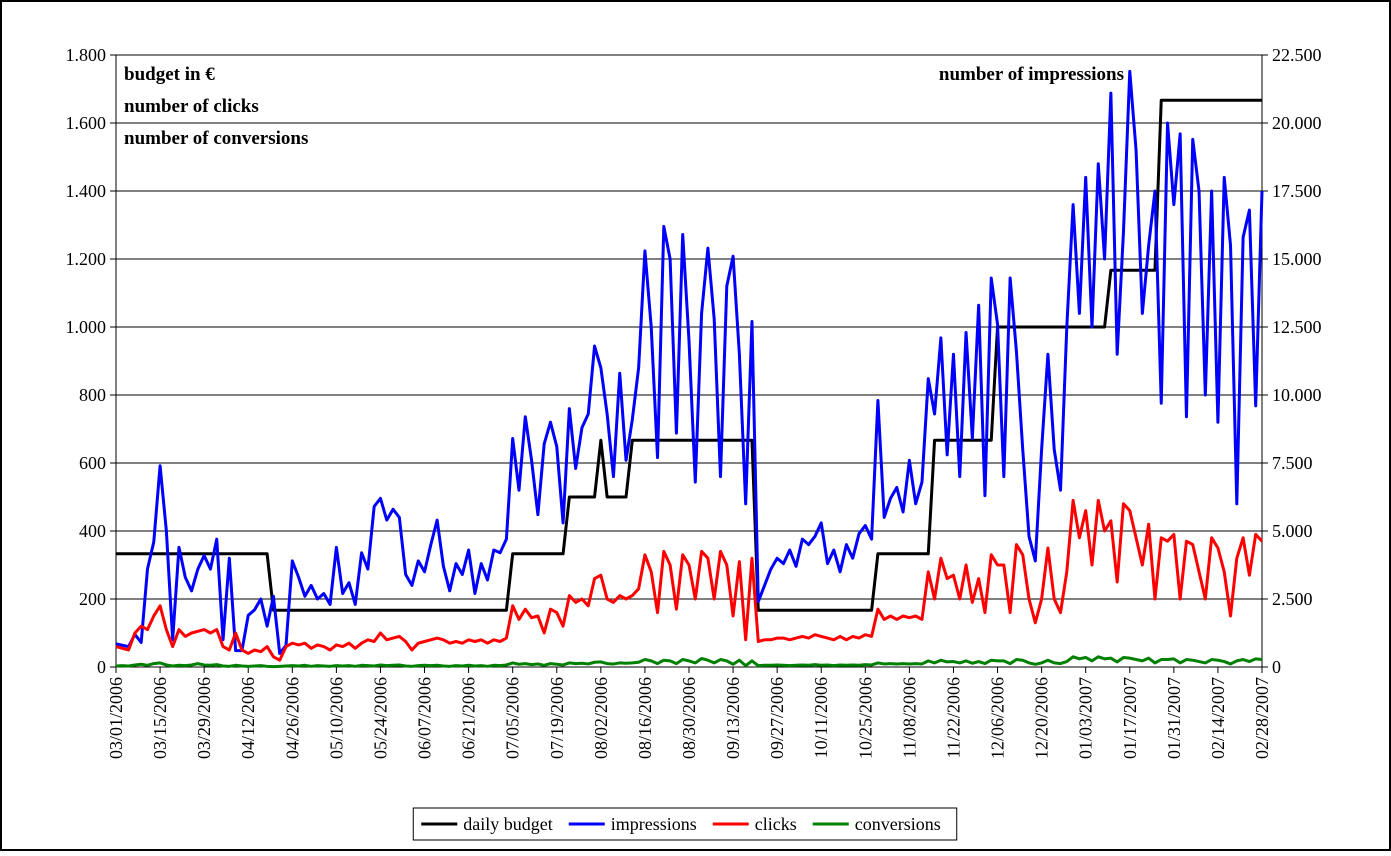  I want to click on y2-tick-label: 17.500, so click(1297, 191).